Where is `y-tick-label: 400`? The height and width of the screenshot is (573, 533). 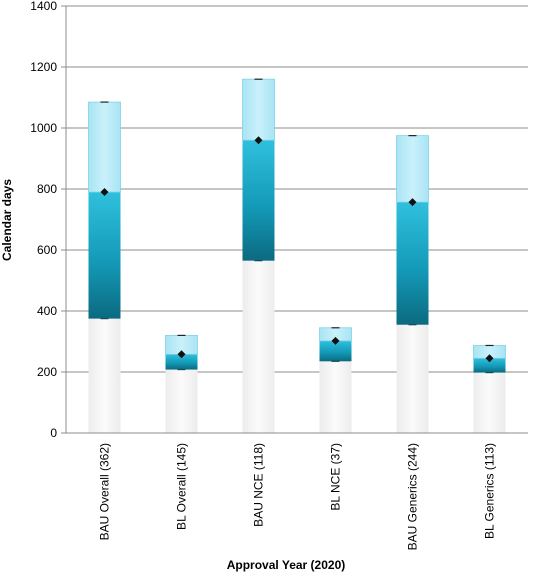 y-tick-label: 400 is located at coordinates (47, 311).